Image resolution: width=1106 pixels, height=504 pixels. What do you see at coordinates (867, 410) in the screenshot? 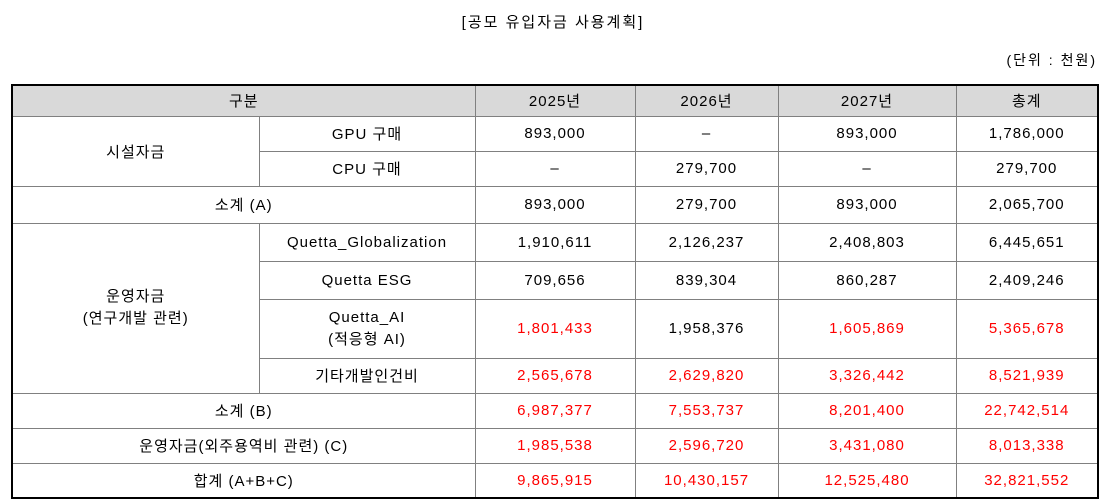
I see `cell-subtotal-b-2027: 8,201,400` at bounding box center [867, 410].